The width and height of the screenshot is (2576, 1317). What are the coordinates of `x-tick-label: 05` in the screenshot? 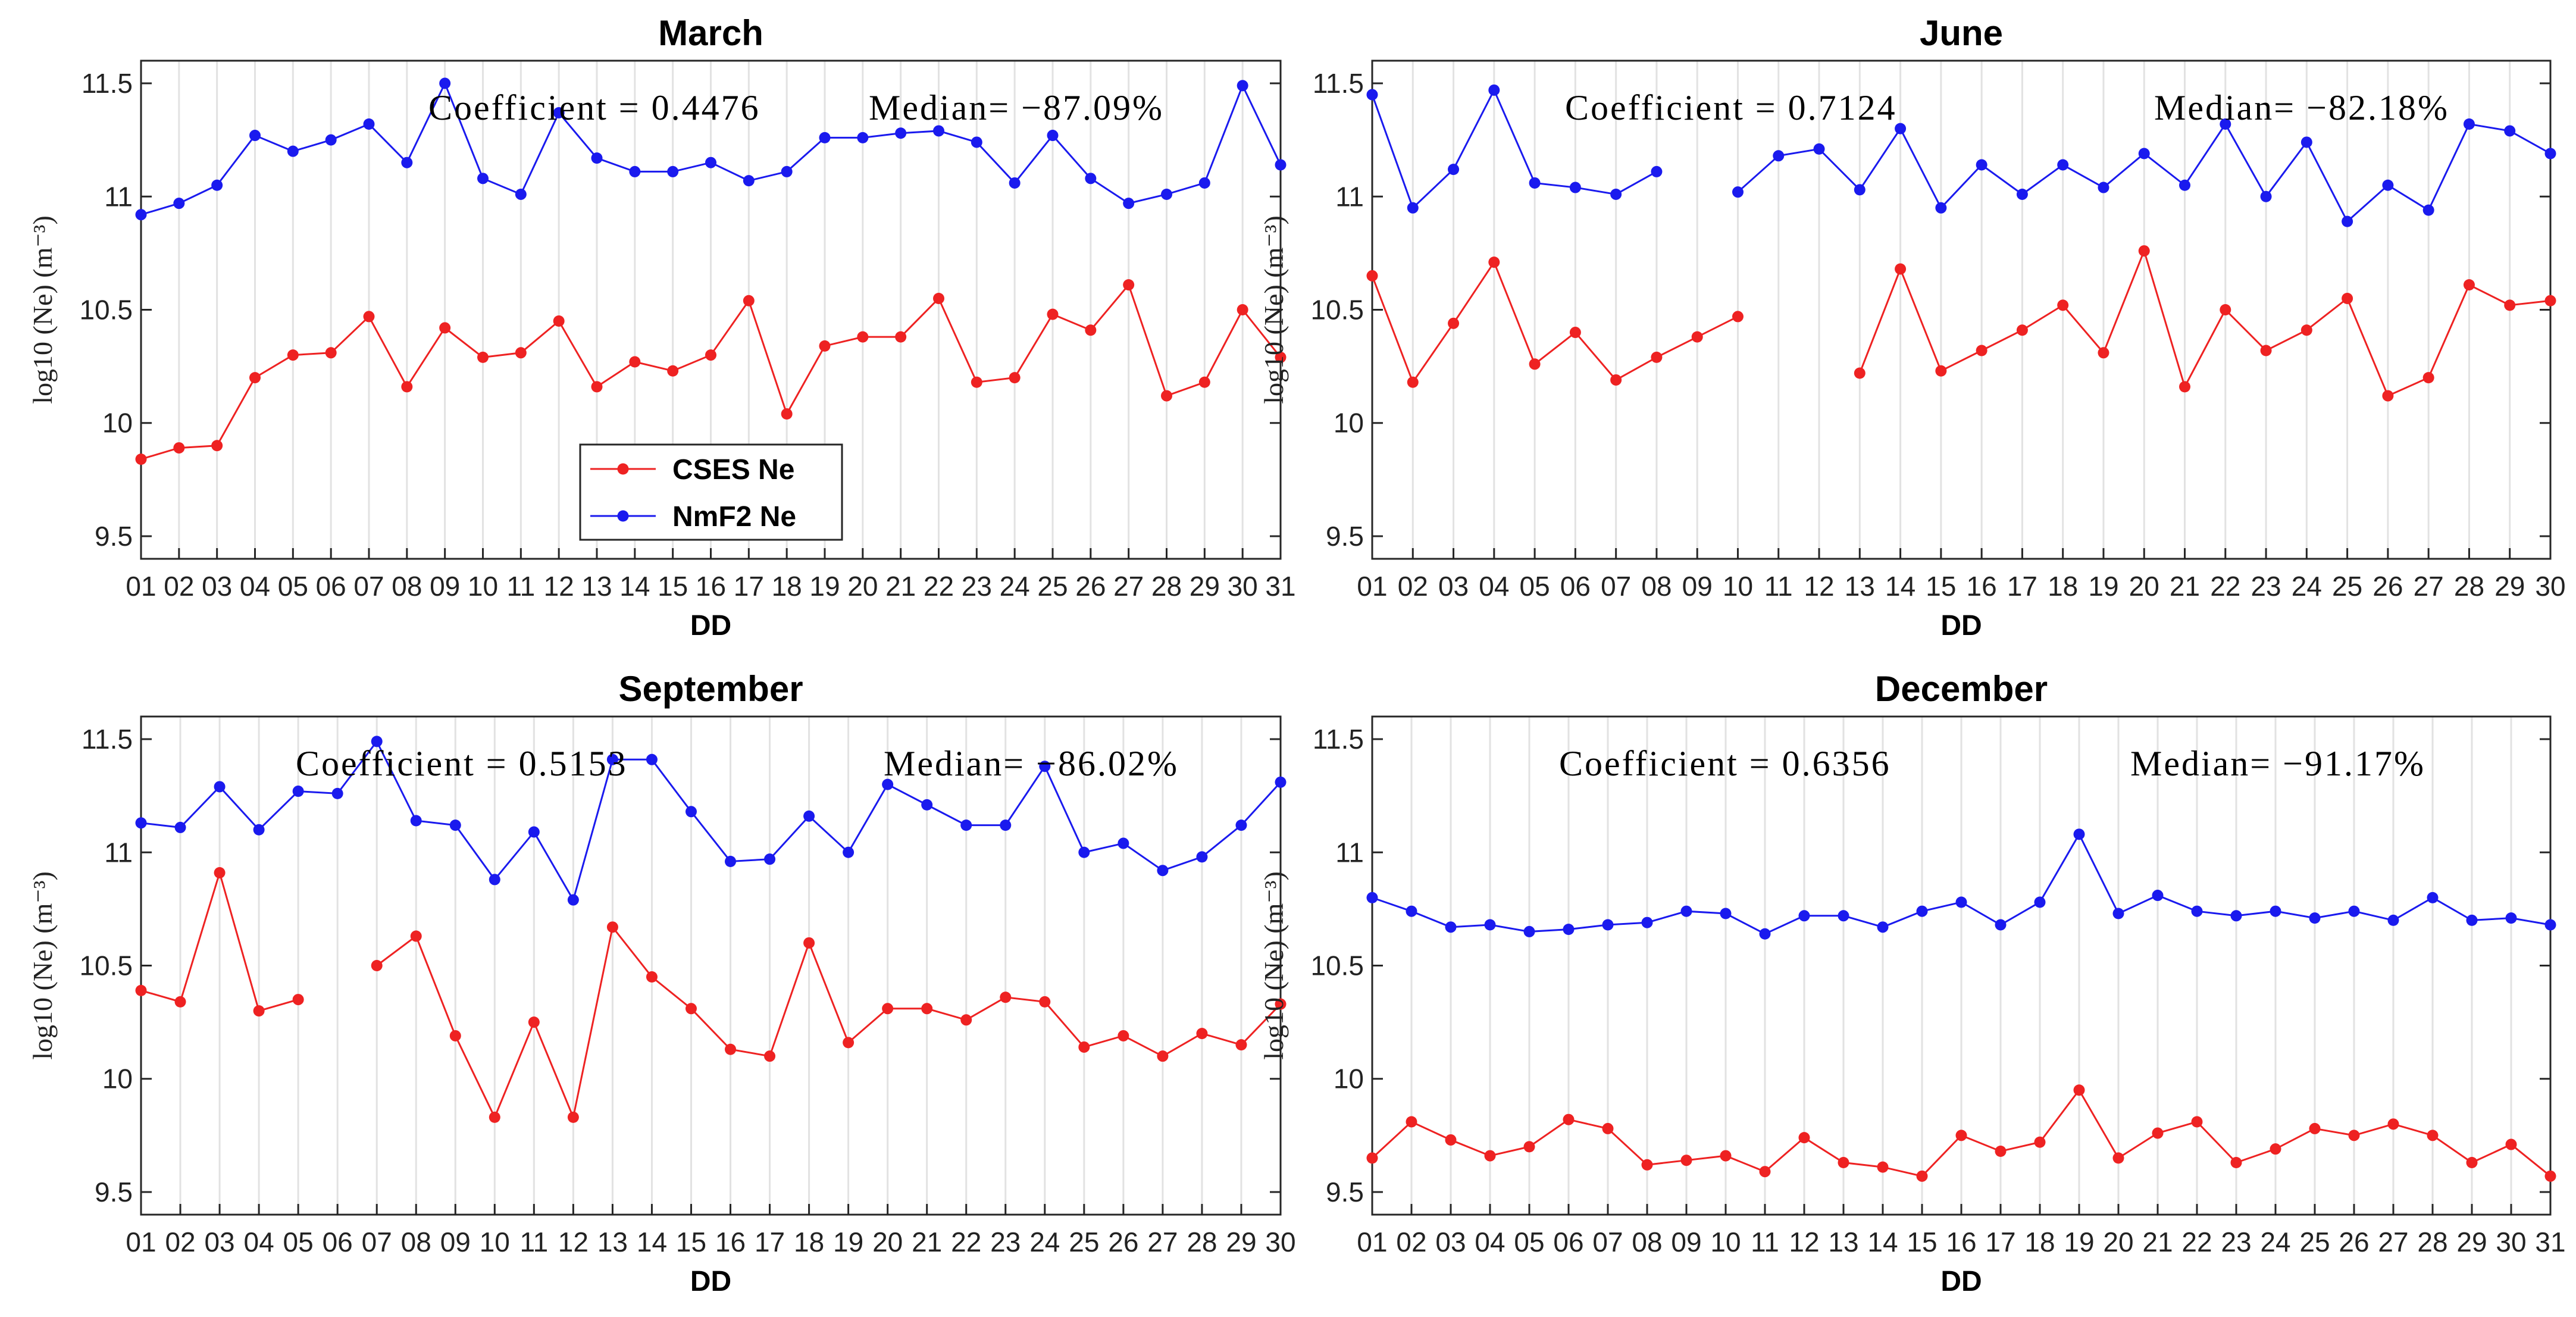 It's located at (293, 586).